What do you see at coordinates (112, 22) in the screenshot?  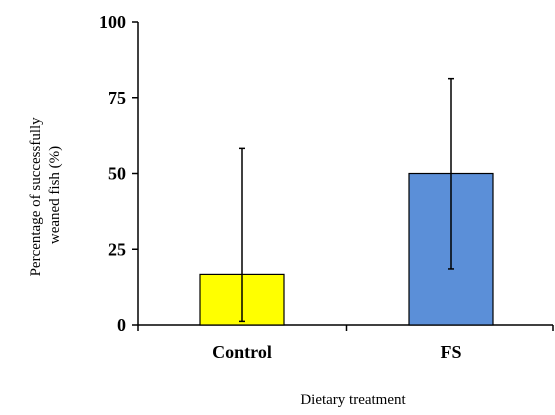 I see `y-tick-label: 100` at bounding box center [112, 22].